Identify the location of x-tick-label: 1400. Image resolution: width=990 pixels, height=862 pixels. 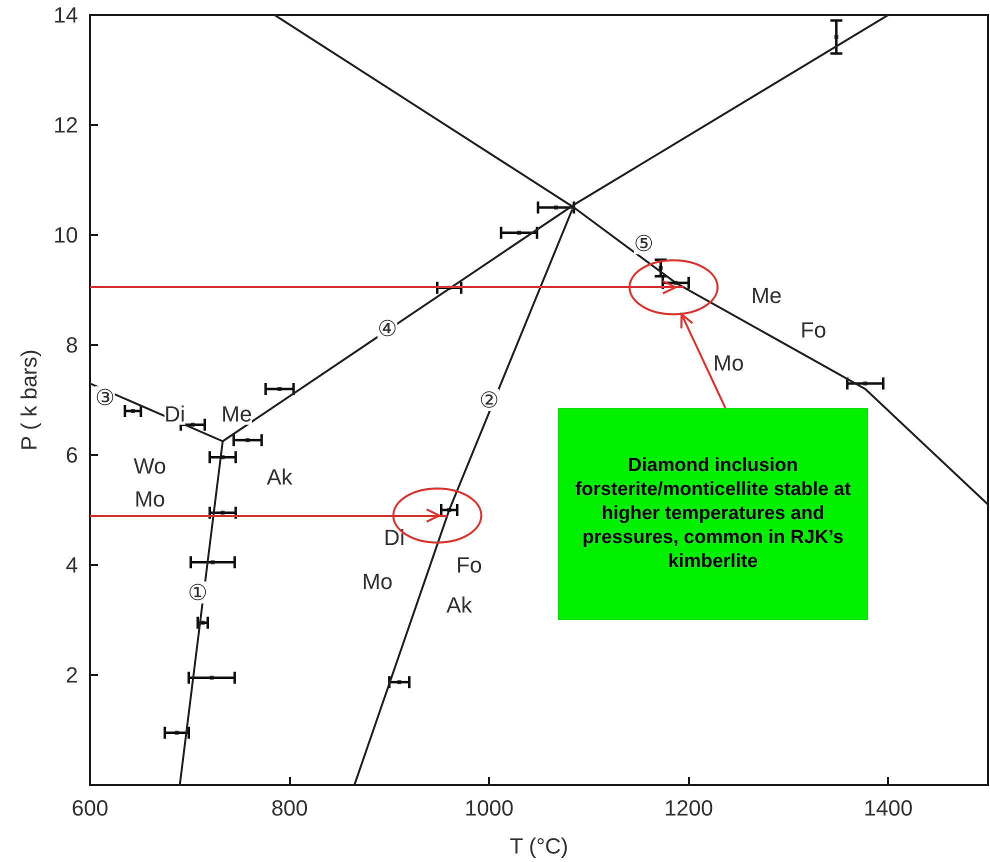
(888, 808).